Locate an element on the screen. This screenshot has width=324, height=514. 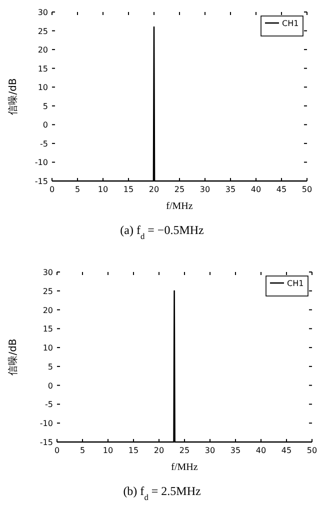
text: (b) f$_{d}$ = 2.5MHz is located at coordinates (162, 493).